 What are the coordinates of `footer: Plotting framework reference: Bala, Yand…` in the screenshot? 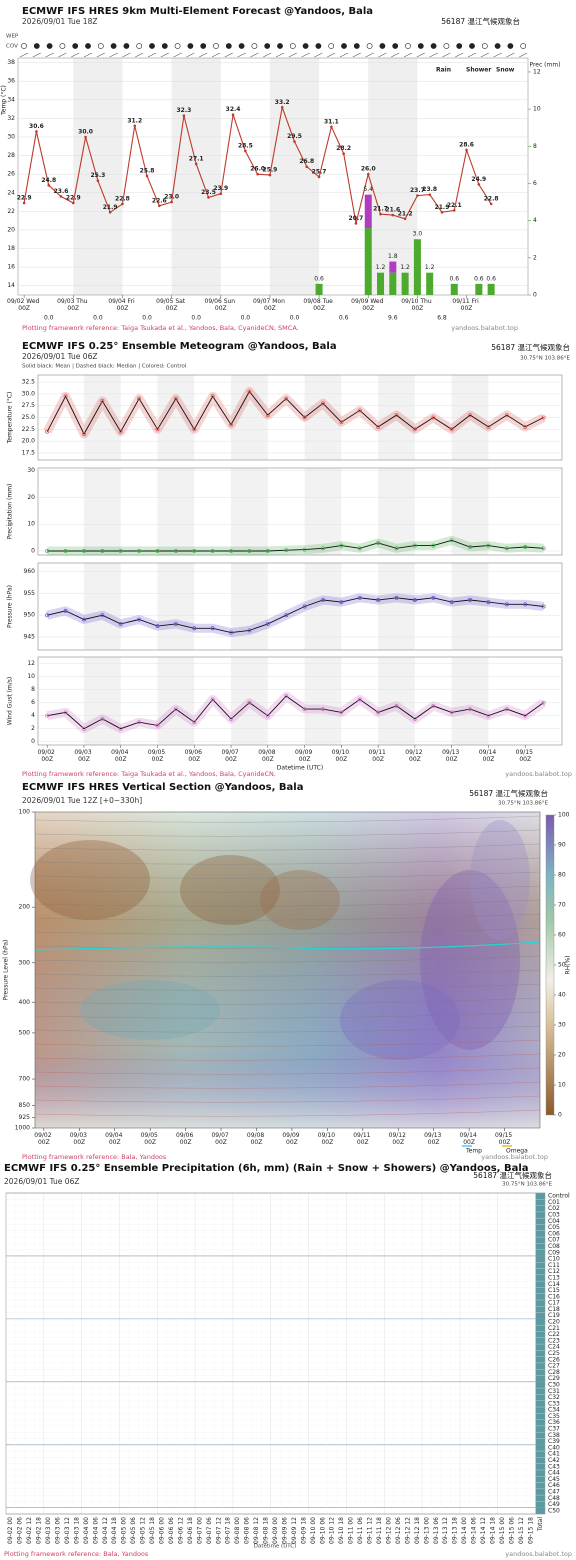 It's located at (94, 1157).